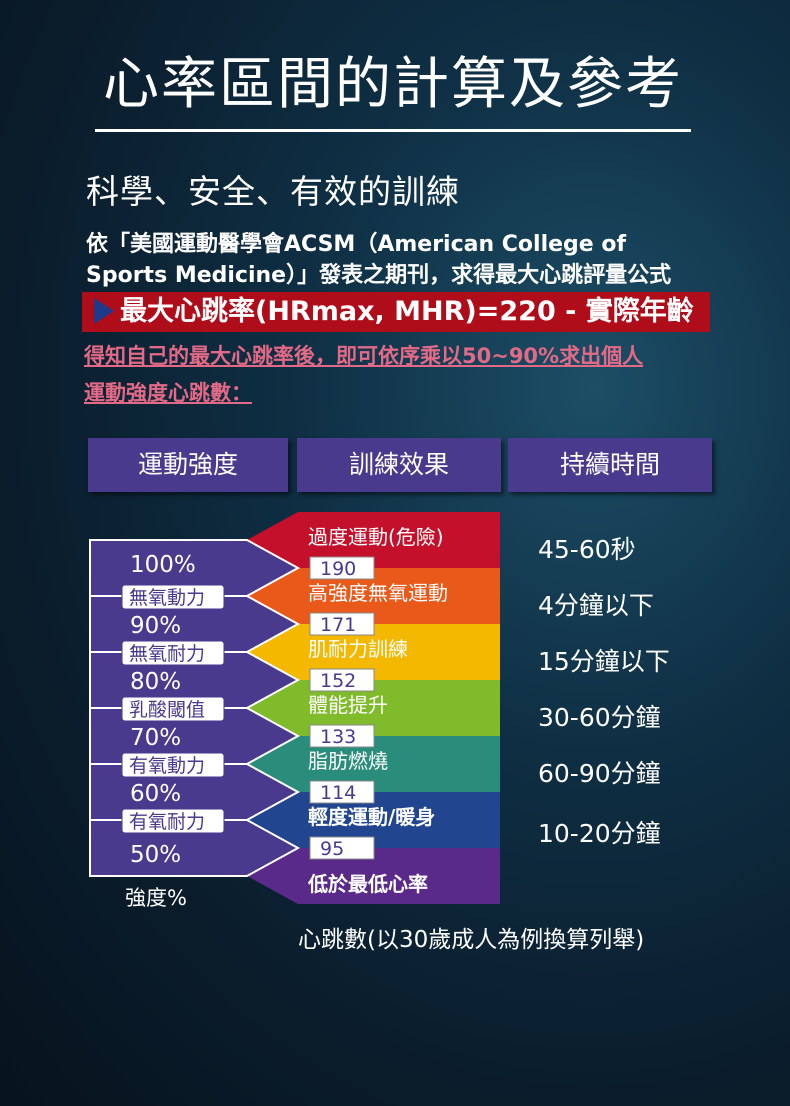  Describe the element at coordinates (399, 465) in the screenshot. I see `header-effect: 訓練效果` at that location.